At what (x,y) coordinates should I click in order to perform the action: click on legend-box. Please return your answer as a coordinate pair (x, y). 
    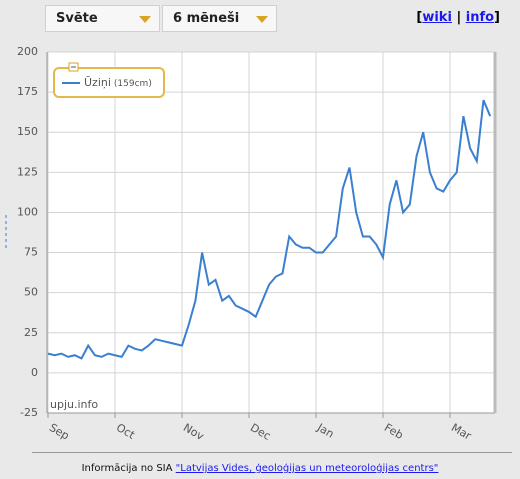
    Looking at the image, I should click on (109, 82).